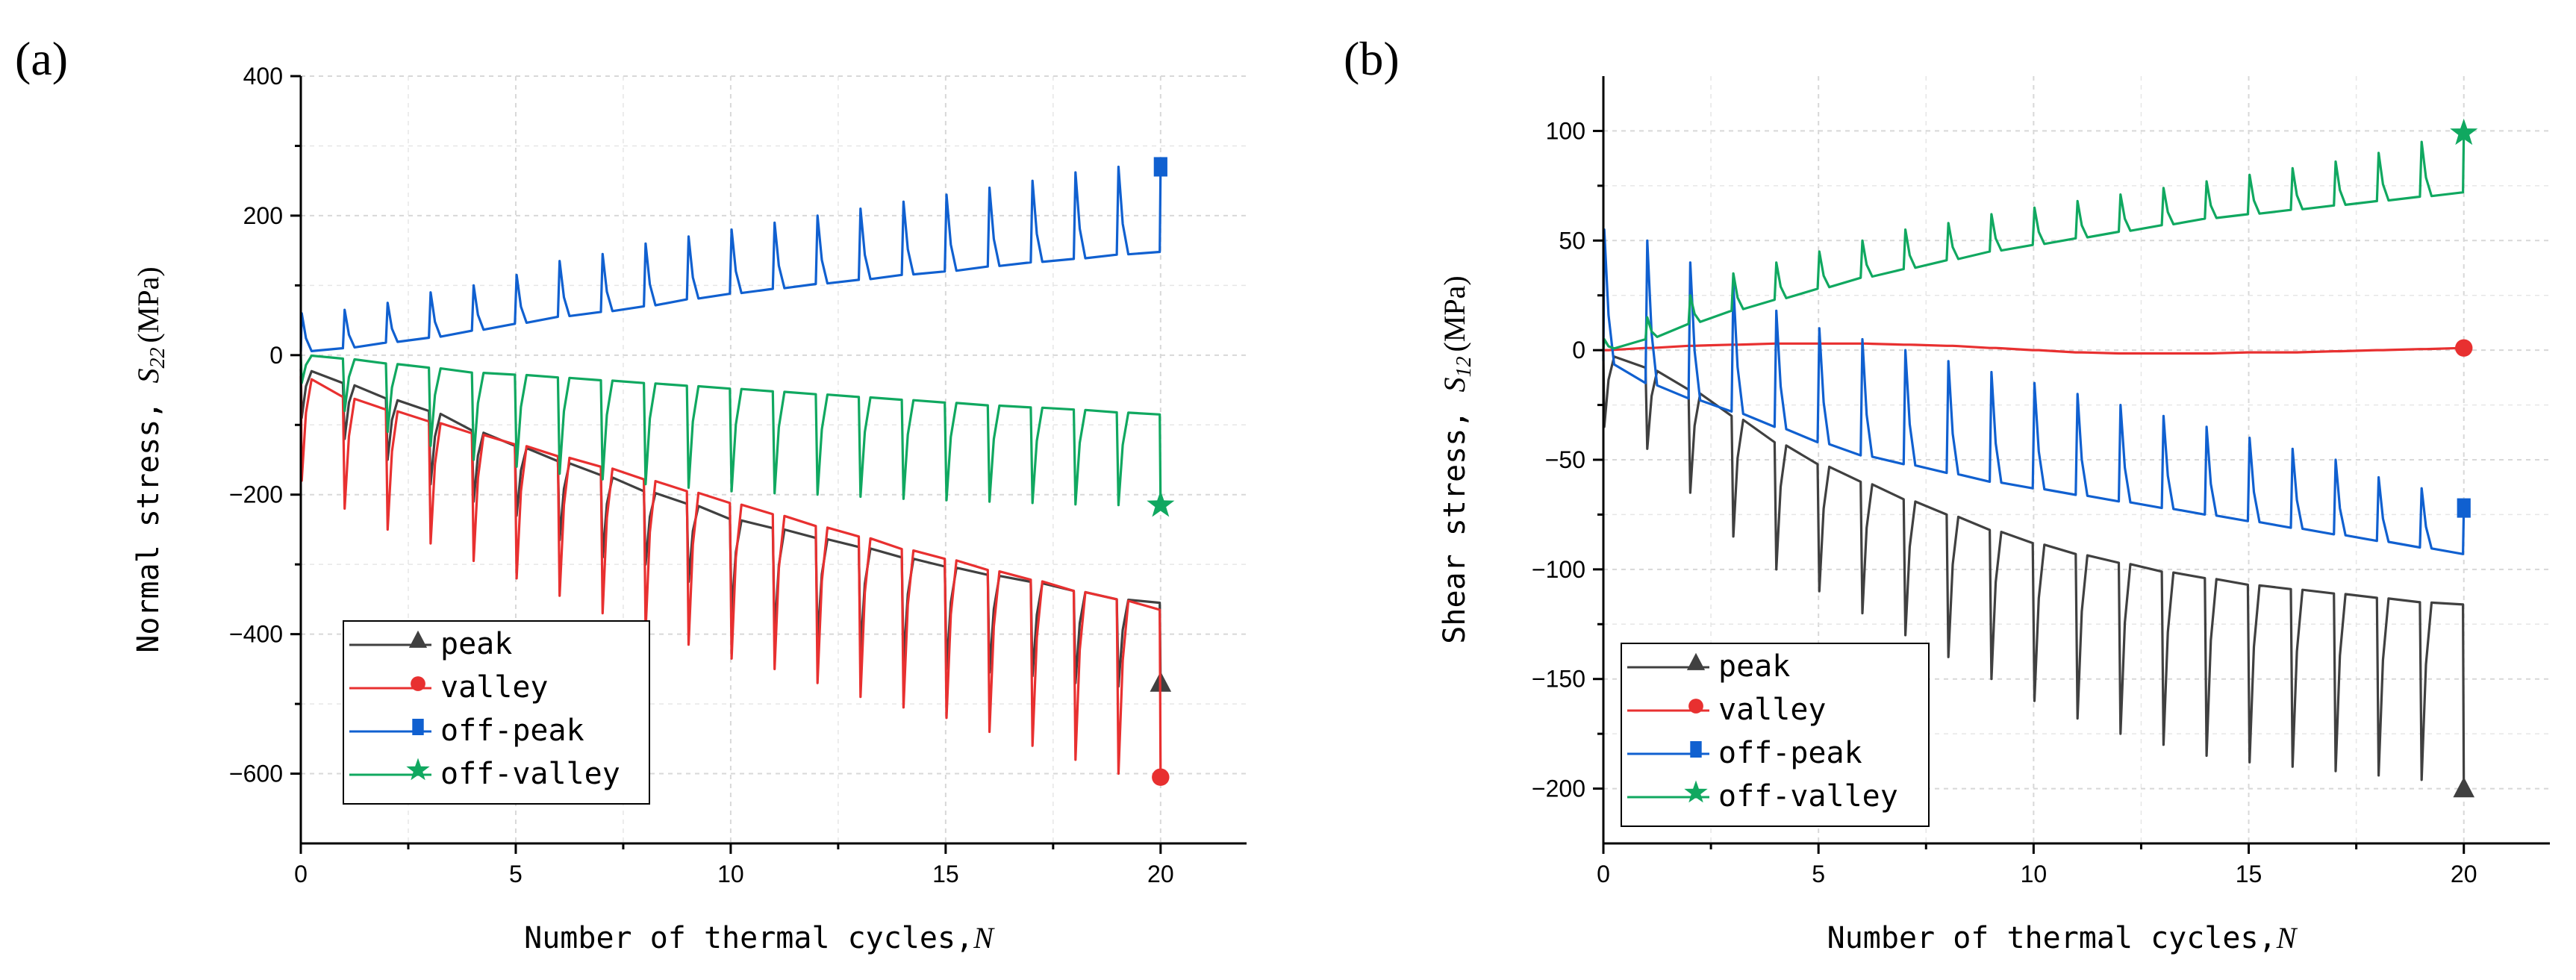  Describe the element at coordinates (1565, 460) in the screenshot. I see `y-tick-label: −50` at that location.